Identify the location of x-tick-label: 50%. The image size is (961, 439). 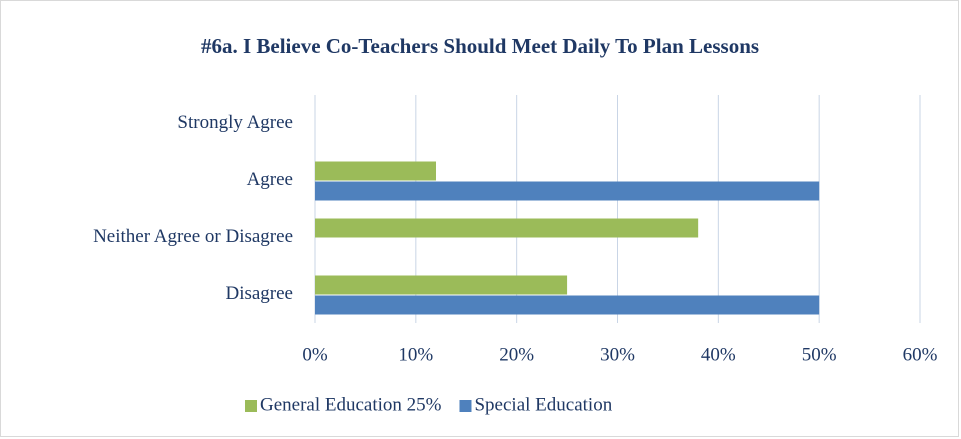
(819, 354).